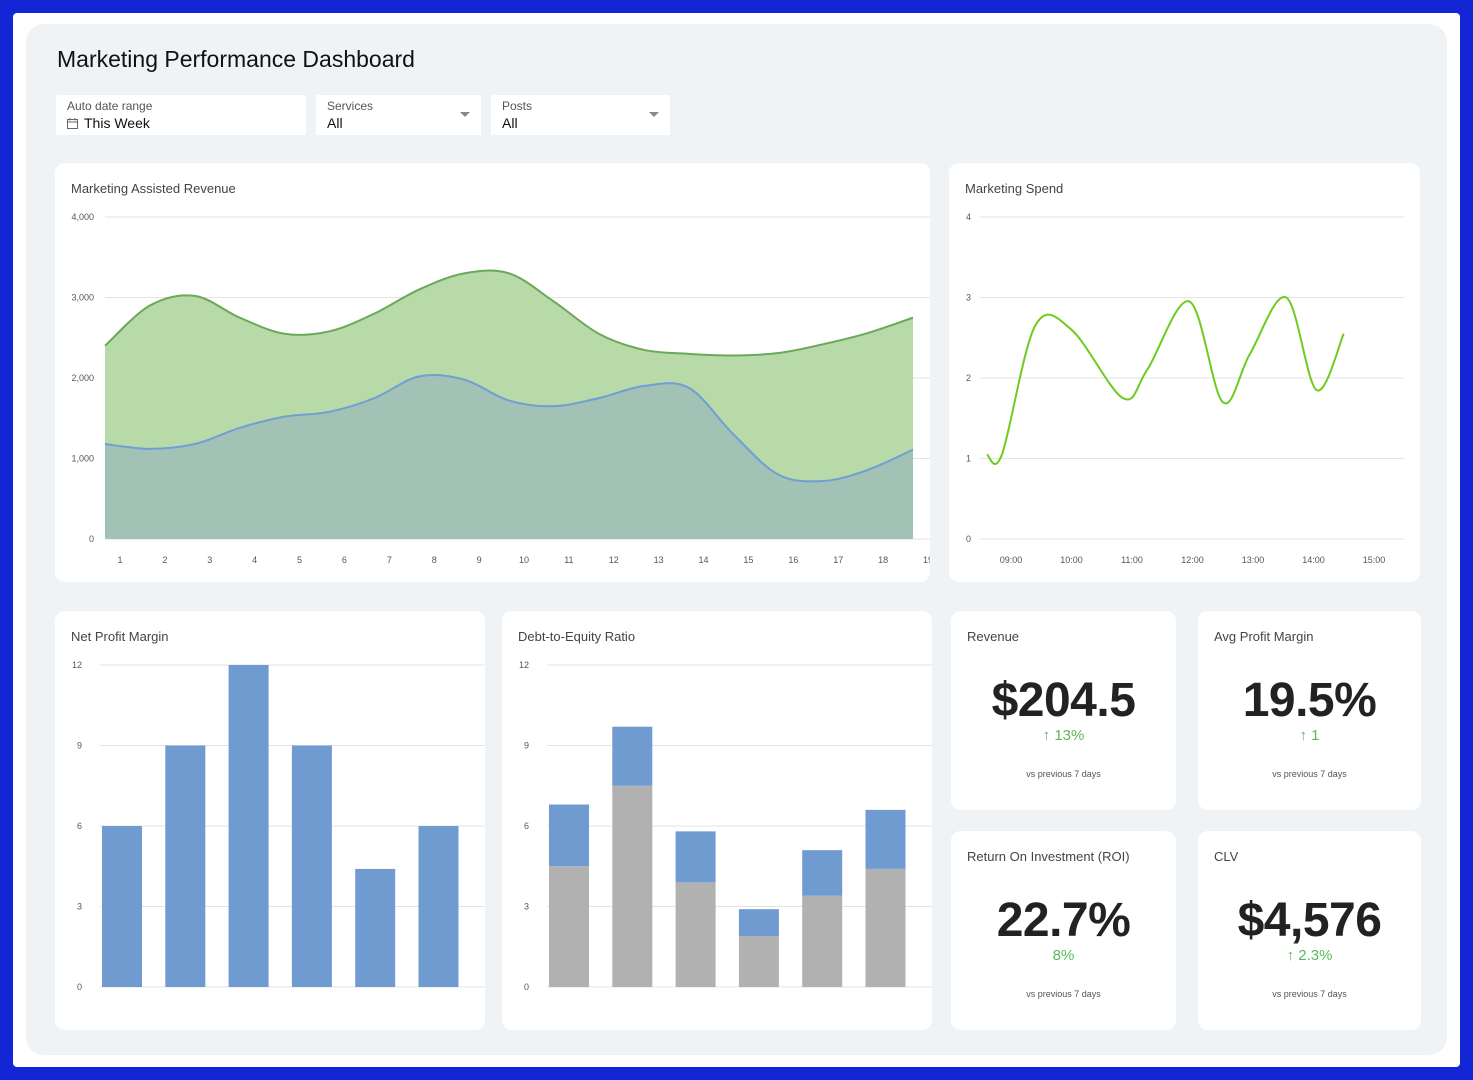 The image size is (1473, 1080). What do you see at coordinates (164, 560) in the screenshot?
I see `x-tick-label: 2` at bounding box center [164, 560].